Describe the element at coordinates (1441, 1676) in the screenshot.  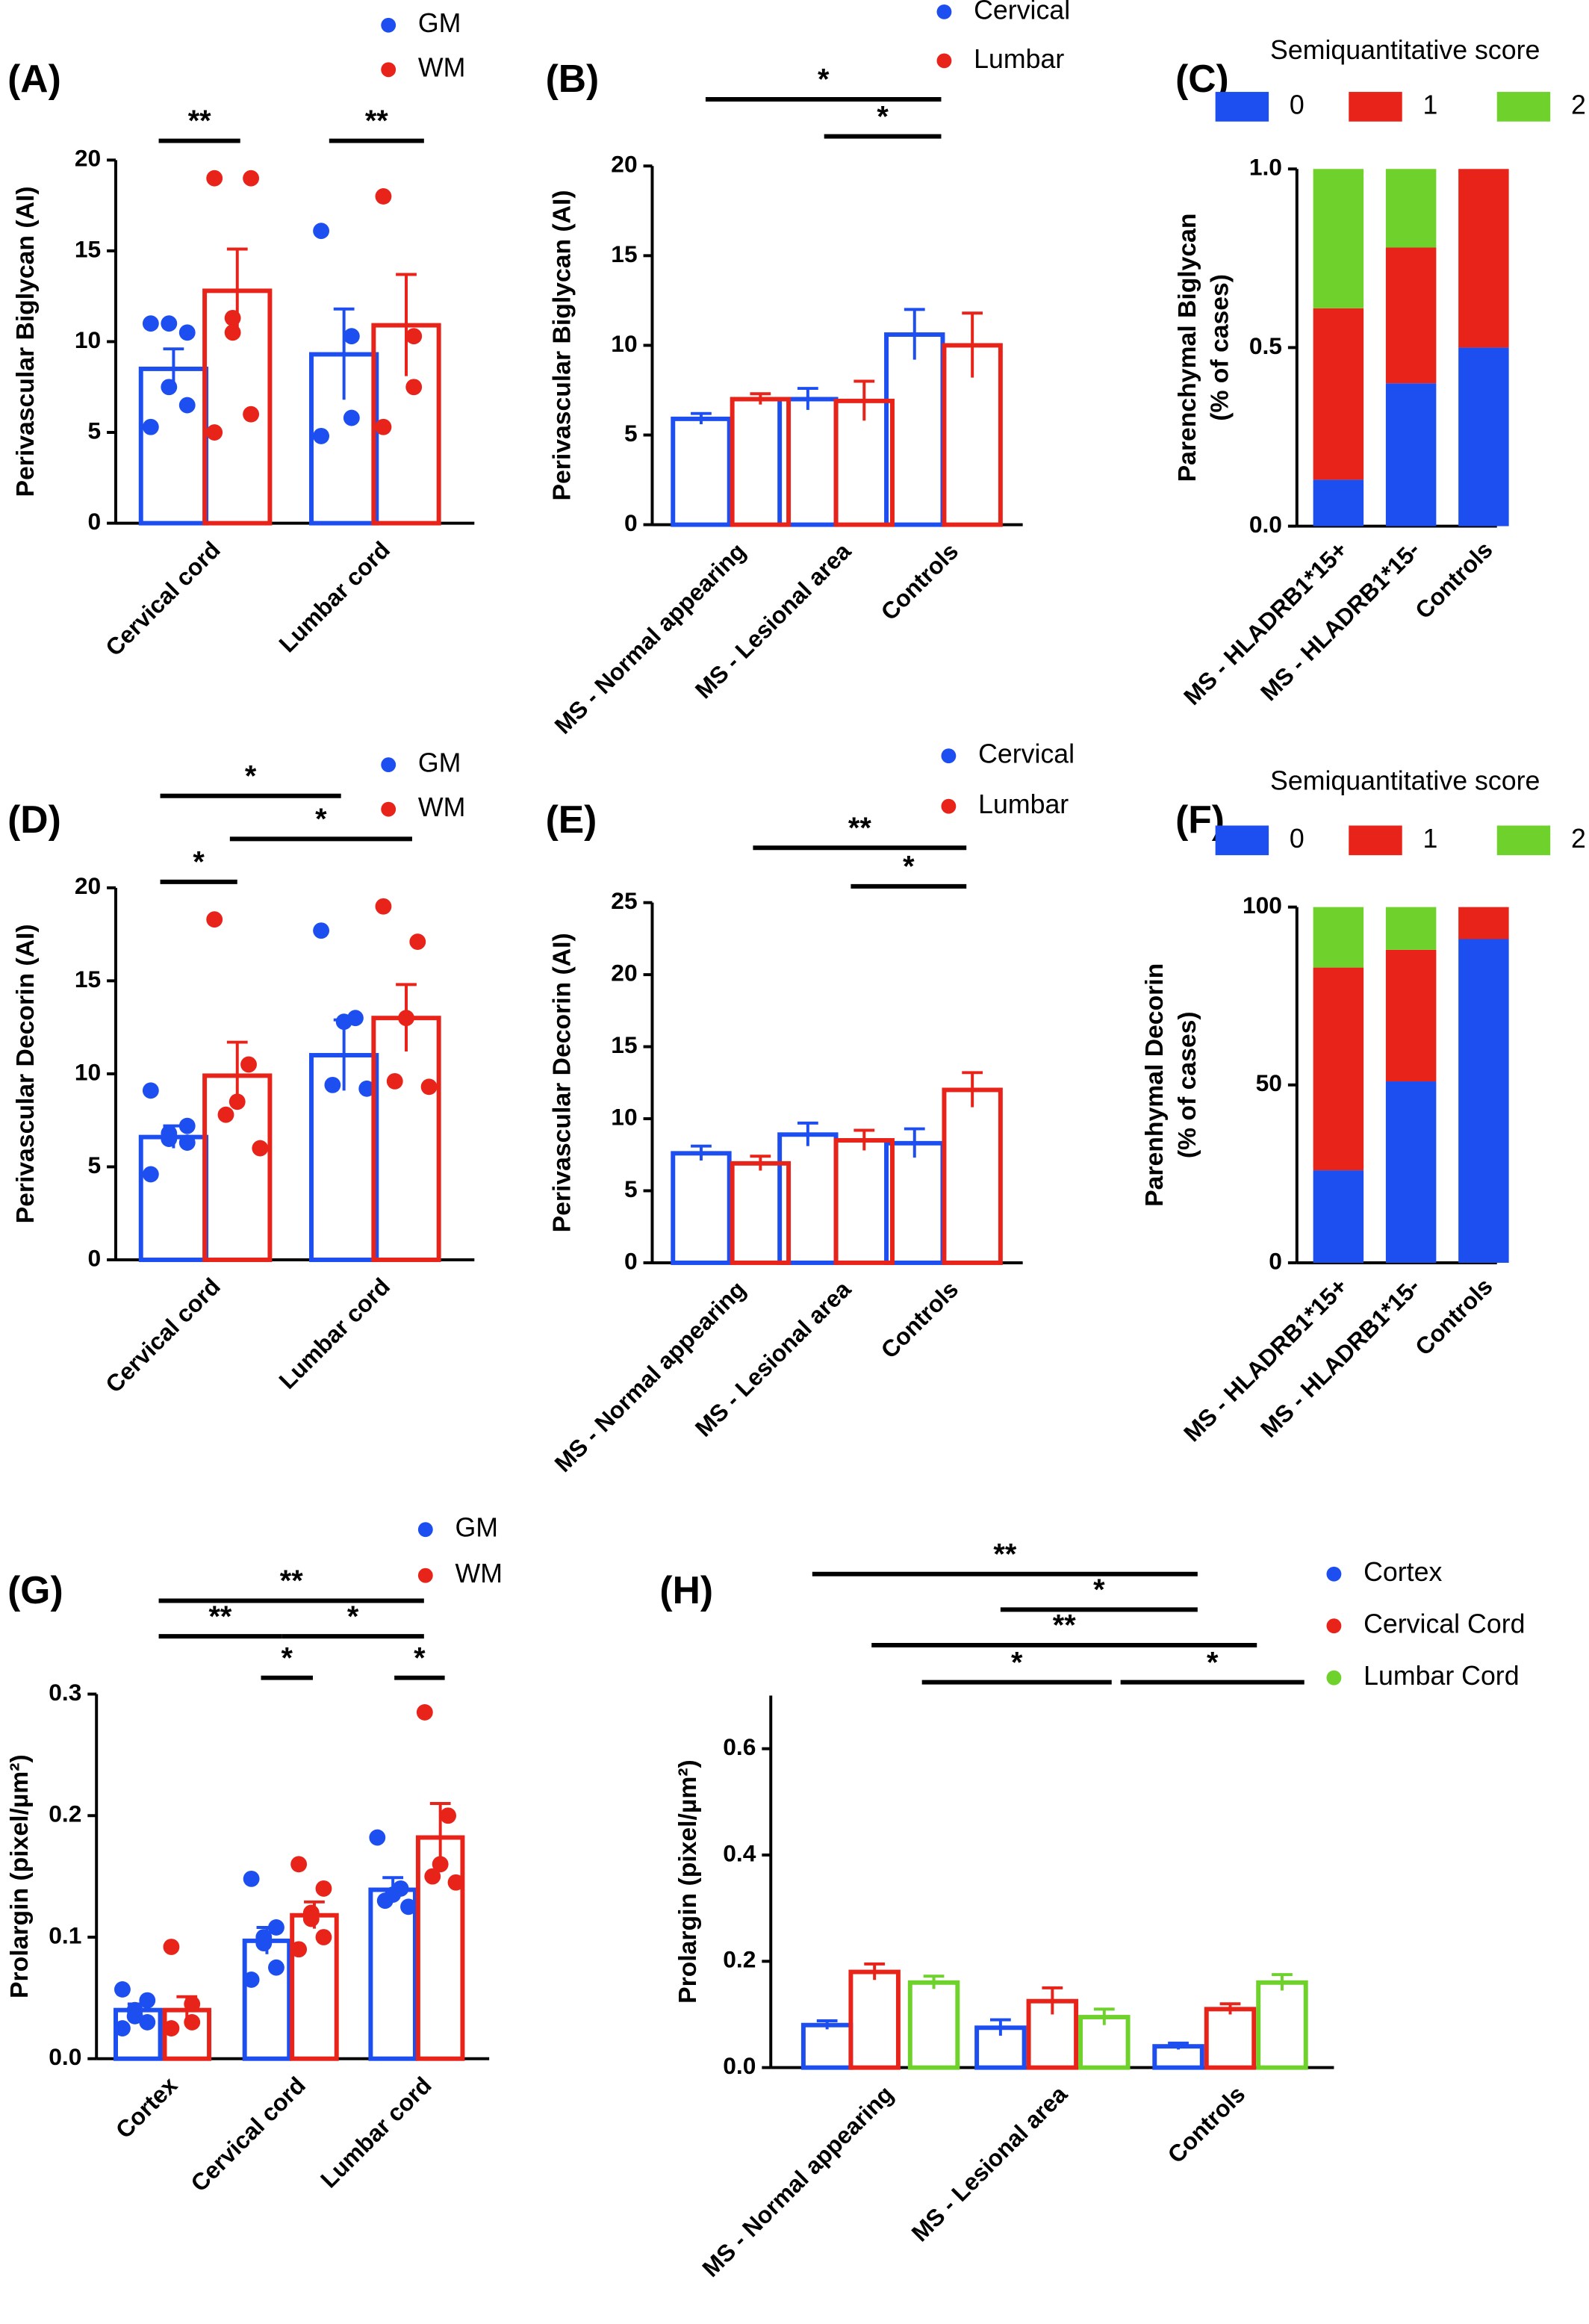
I see `legend-label: Lumbar Cord` at that location.